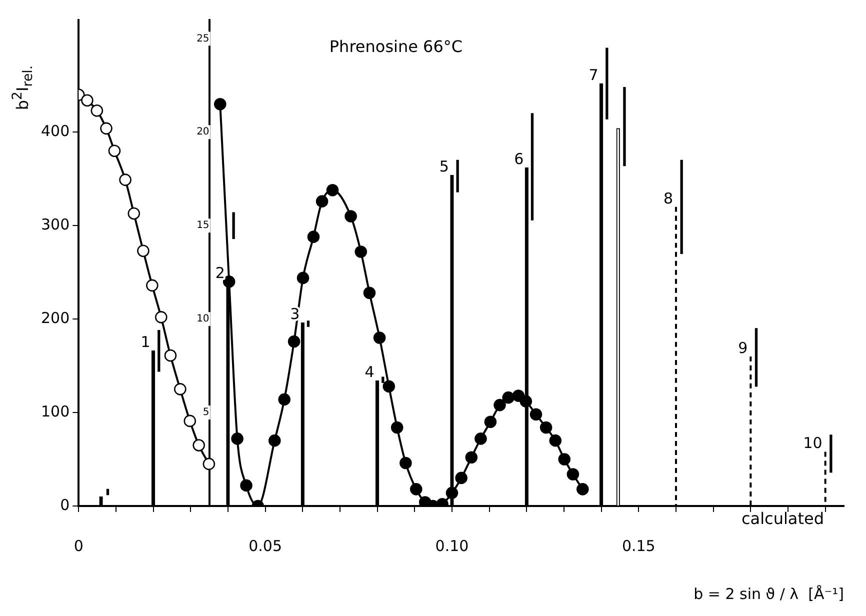  What do you see at coordinates (55, 131) in the screenshot?
I see `y-tick-label: 400` at bounding box center [55, 131].